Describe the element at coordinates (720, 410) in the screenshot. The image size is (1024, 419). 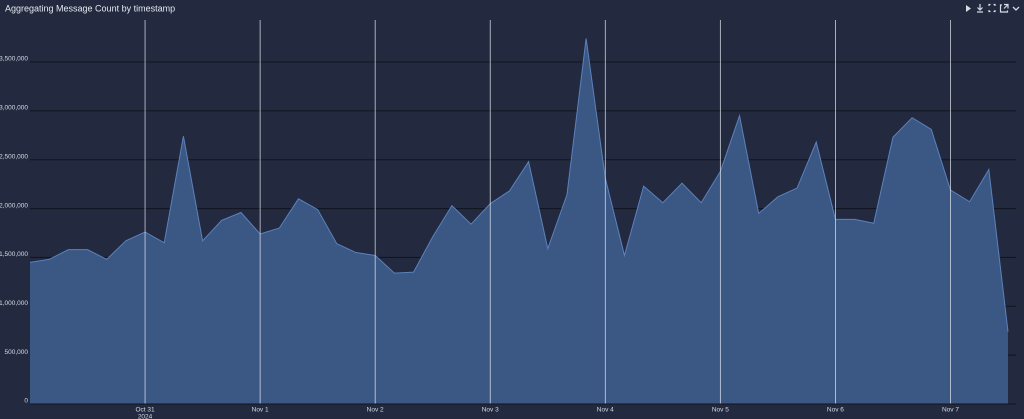
I see `x-tick-label: Nov 5` at that location.